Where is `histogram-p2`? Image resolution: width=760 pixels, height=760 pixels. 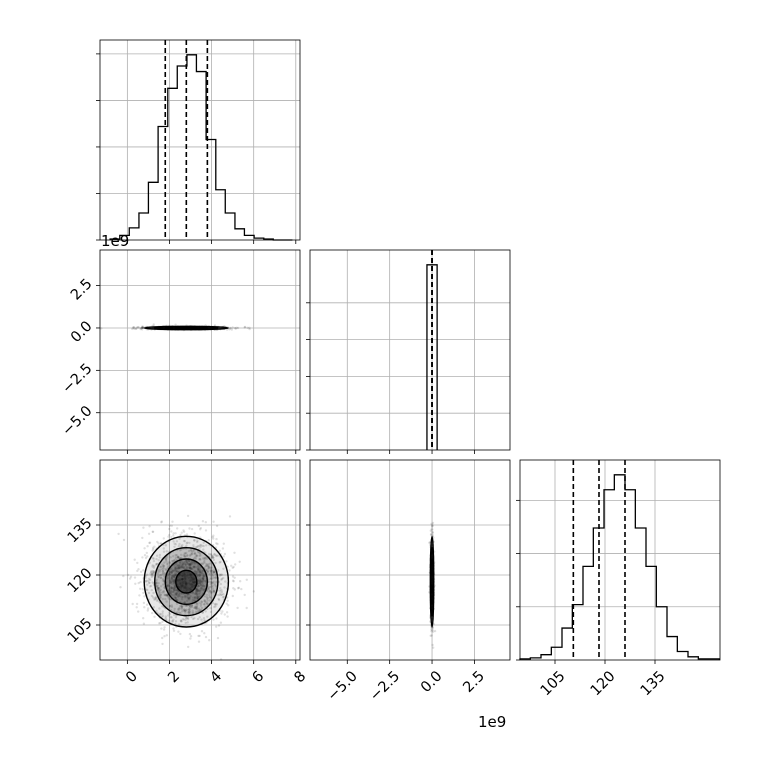 histogram-p2 is located at coordinates (432, 357).